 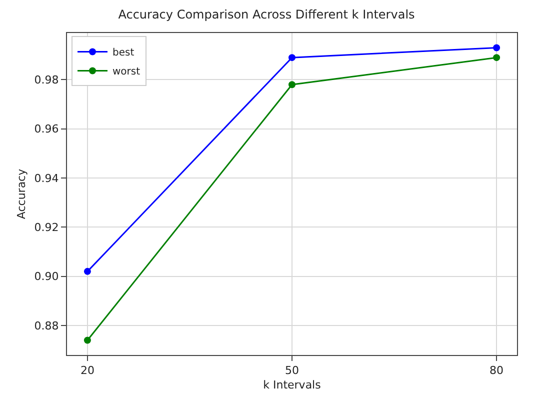 I want to click on legend-label: worst, so click(x=126, y=72).